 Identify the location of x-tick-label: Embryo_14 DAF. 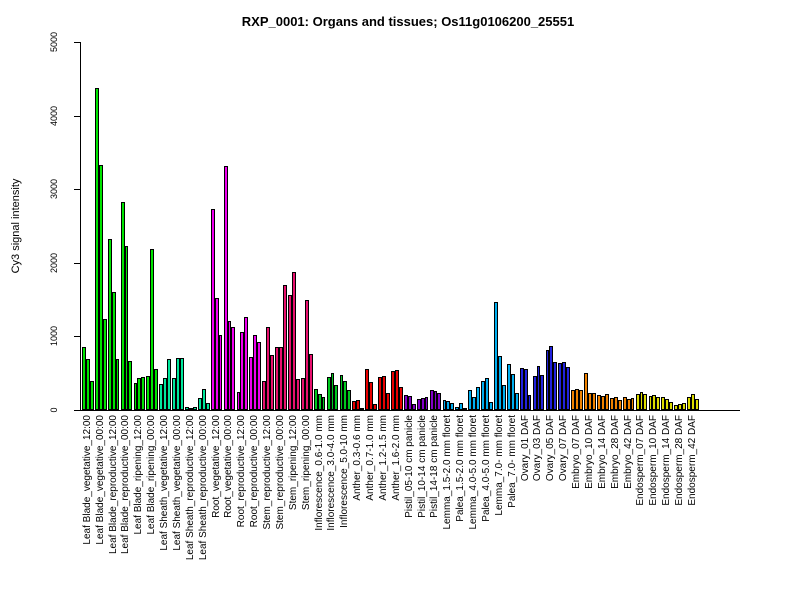
(602, 452).